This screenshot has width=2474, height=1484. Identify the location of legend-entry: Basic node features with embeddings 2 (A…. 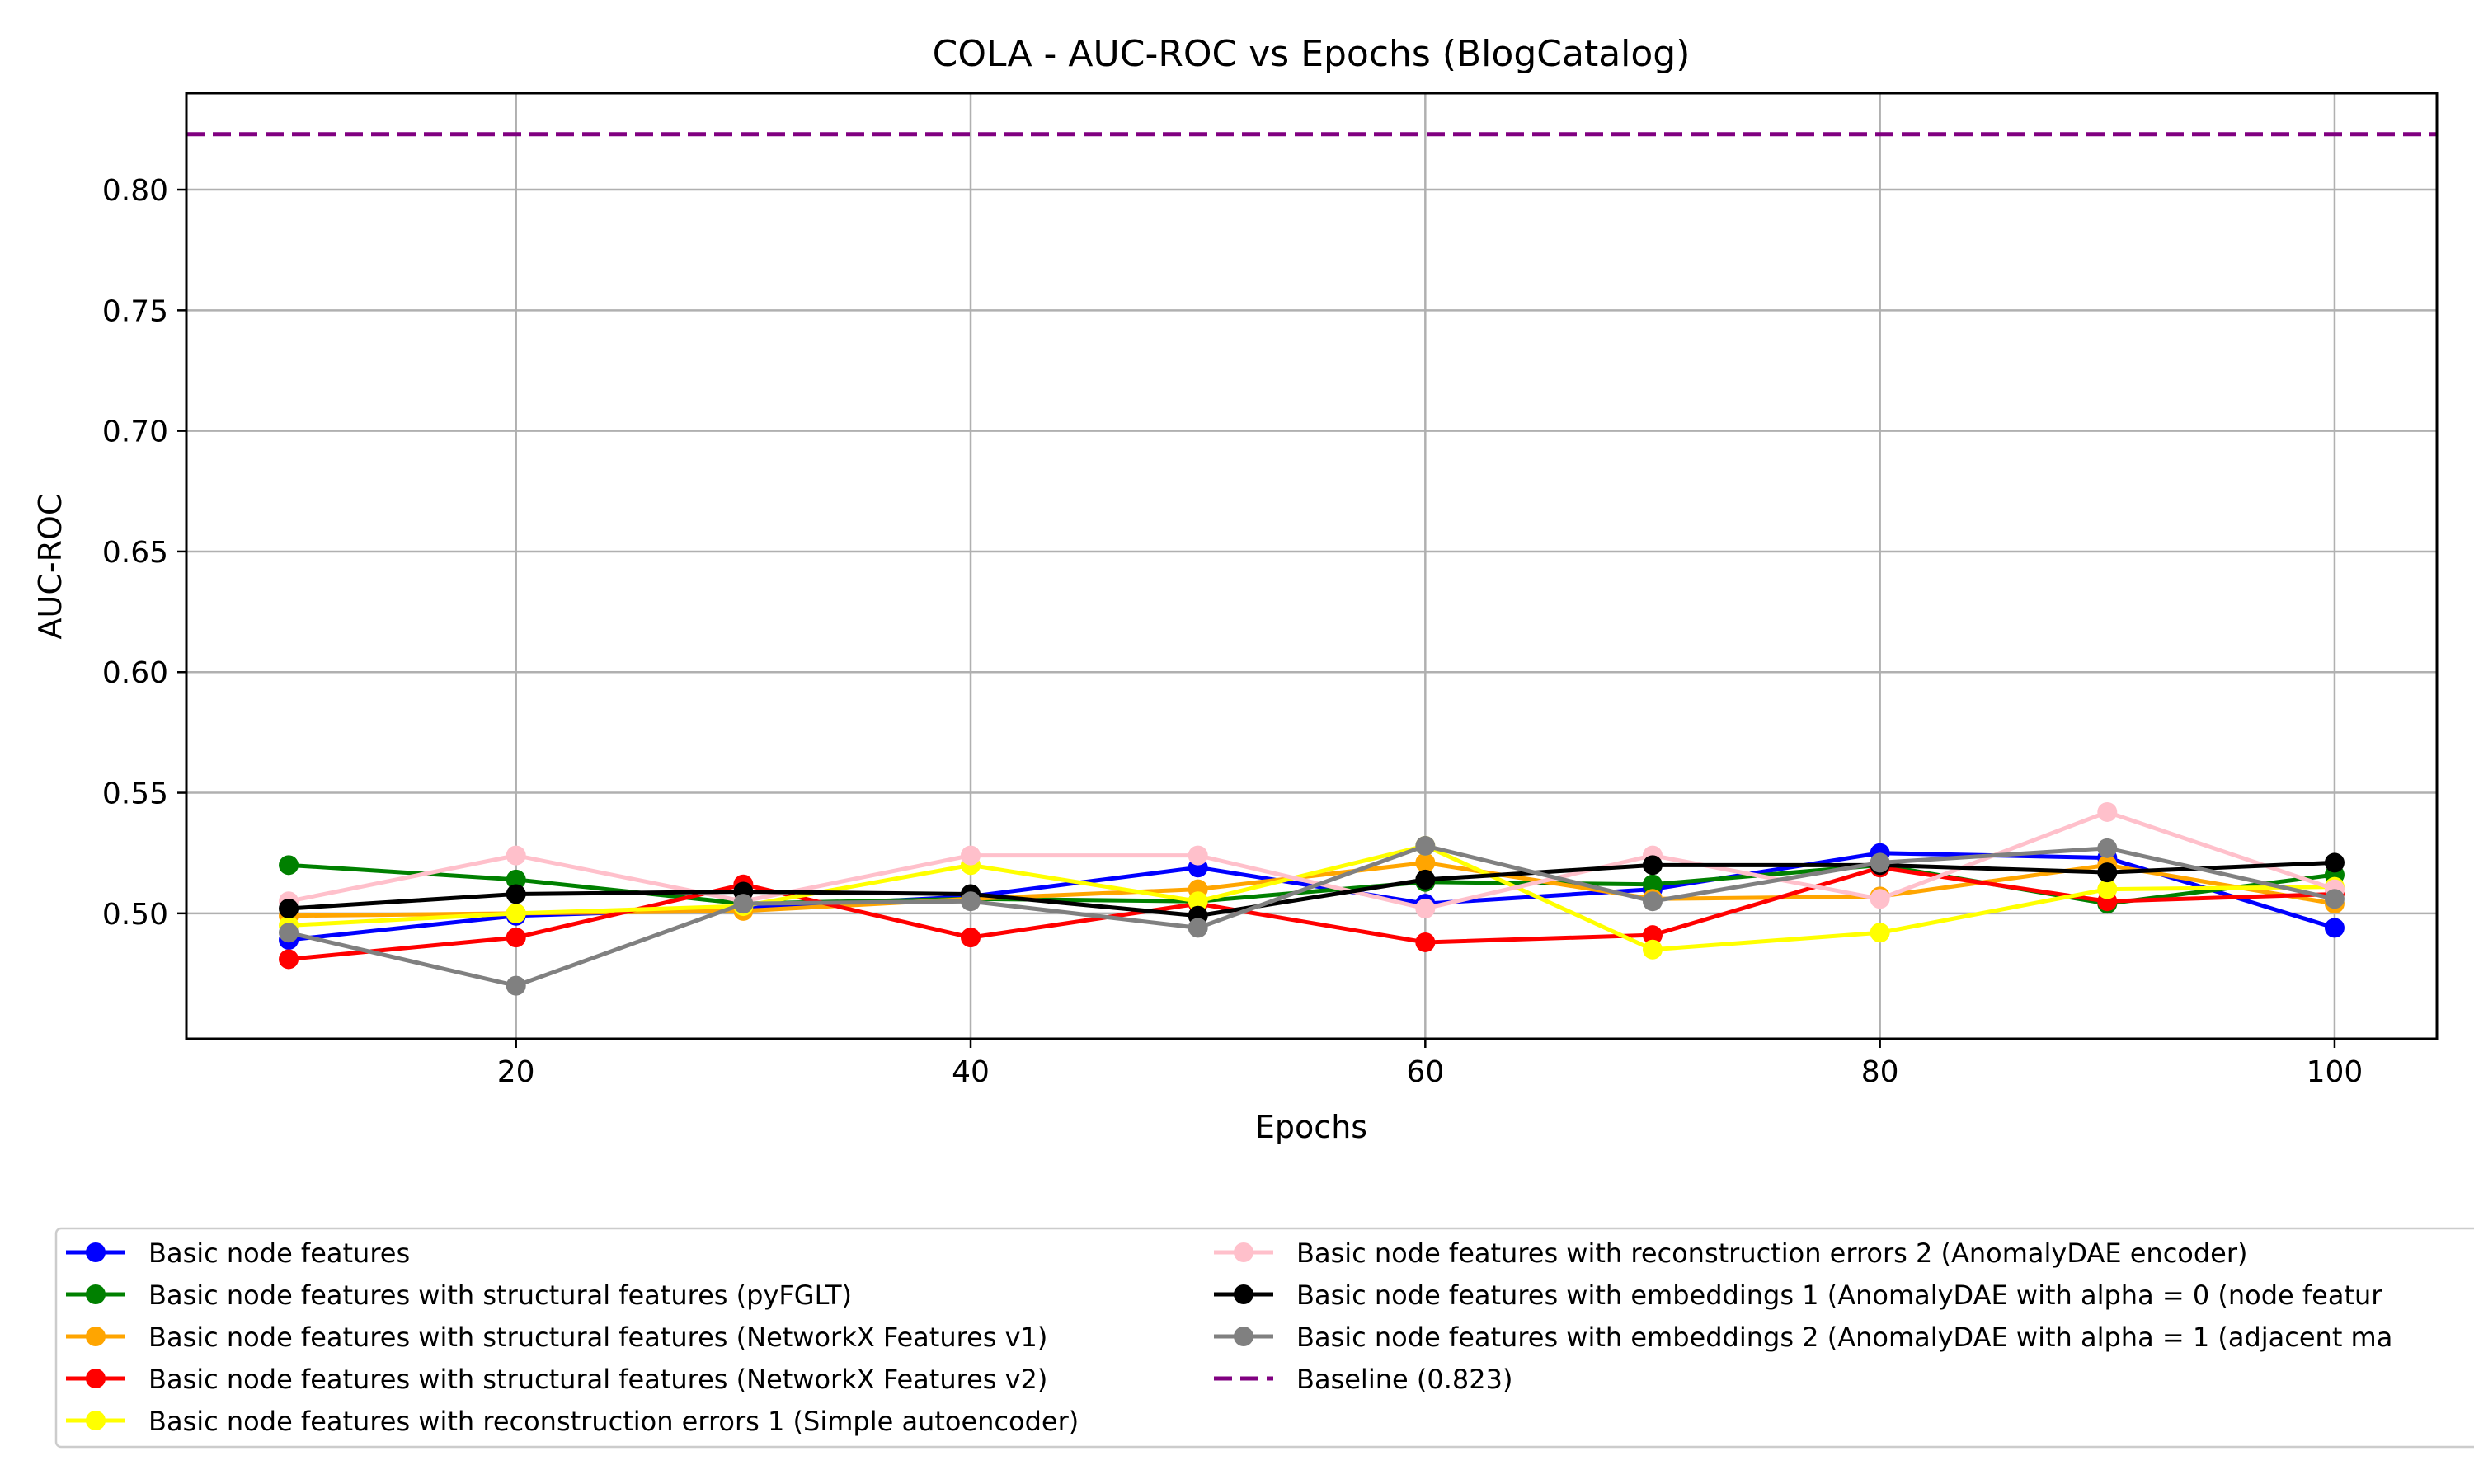
(1803, 1337).